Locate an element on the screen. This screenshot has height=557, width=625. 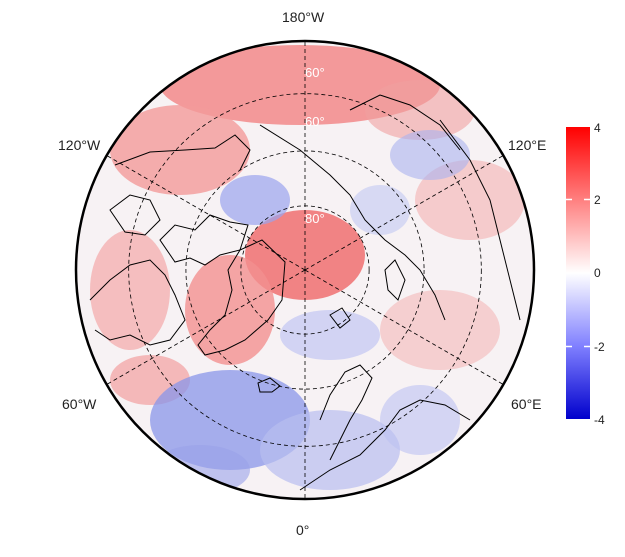
greenland-coast is located at coordinates (241, 297).